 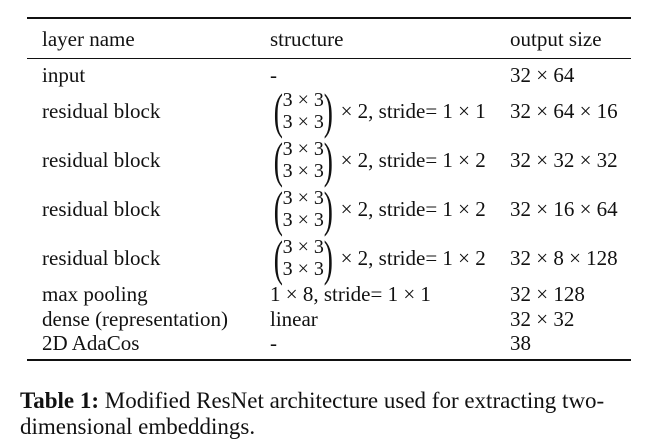 I want to click on row-output: 32 × 64, so click(x=542, y=75).